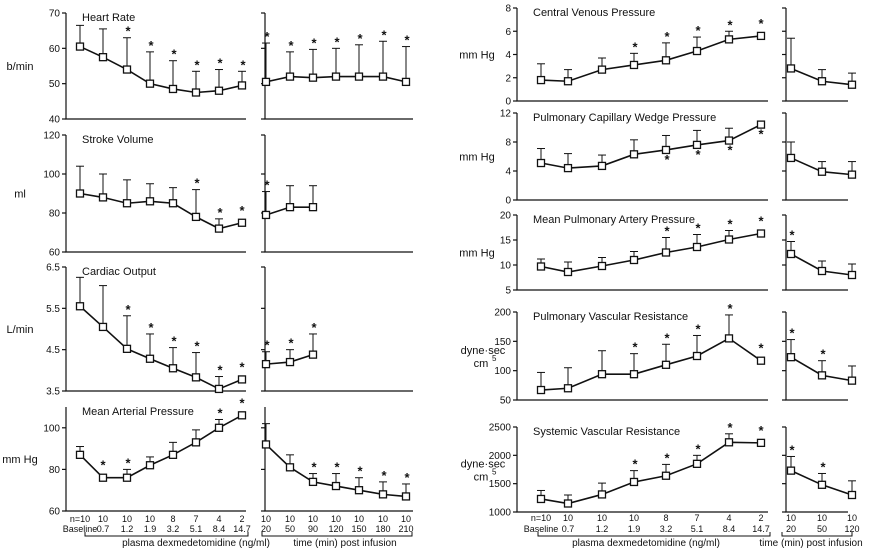 The width and height of the screenshot is (874, 552). What do you see at coordinates (729, 529) in the screenshot?
I see `right-dose-tick-label: 8.4` at bounding box center [729, 529].